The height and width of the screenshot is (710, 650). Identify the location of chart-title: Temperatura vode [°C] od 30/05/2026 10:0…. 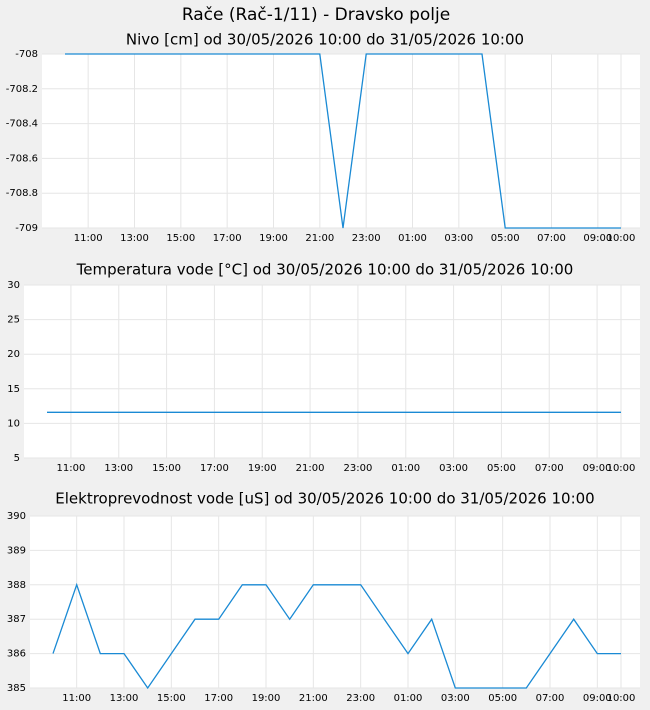
(325, 270).